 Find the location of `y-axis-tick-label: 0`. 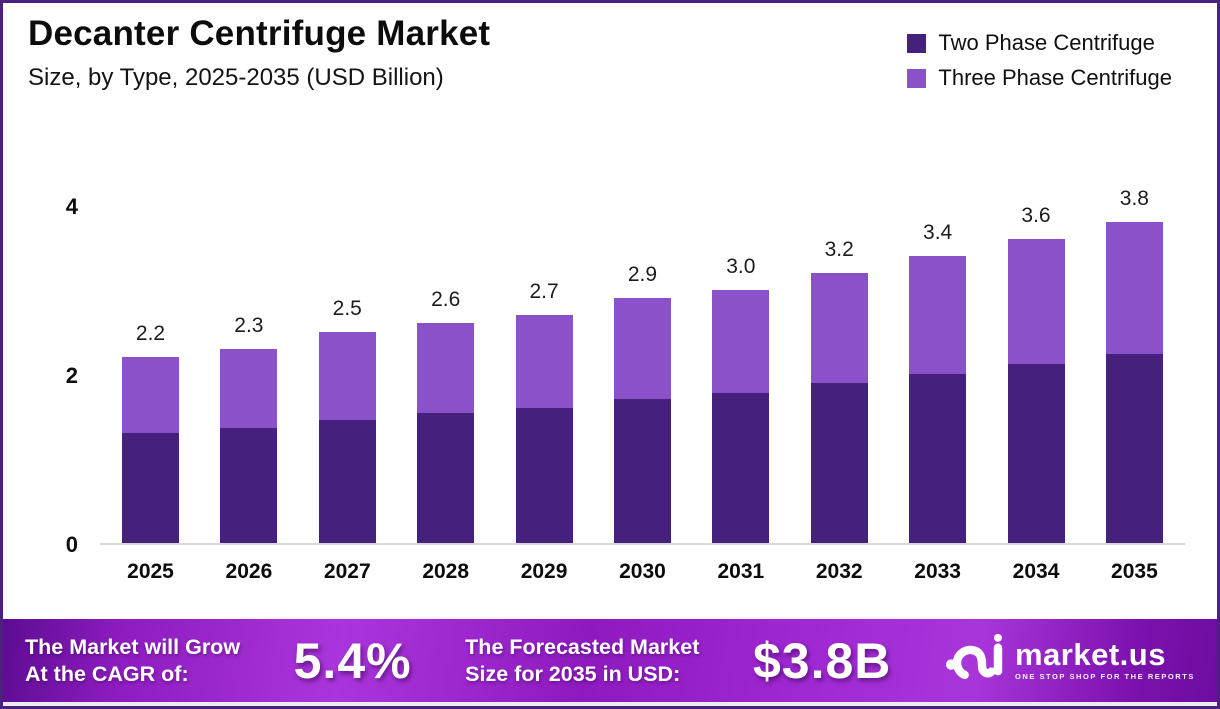

y-axis-tick-label: 0 is located at coordinates (71, 544).